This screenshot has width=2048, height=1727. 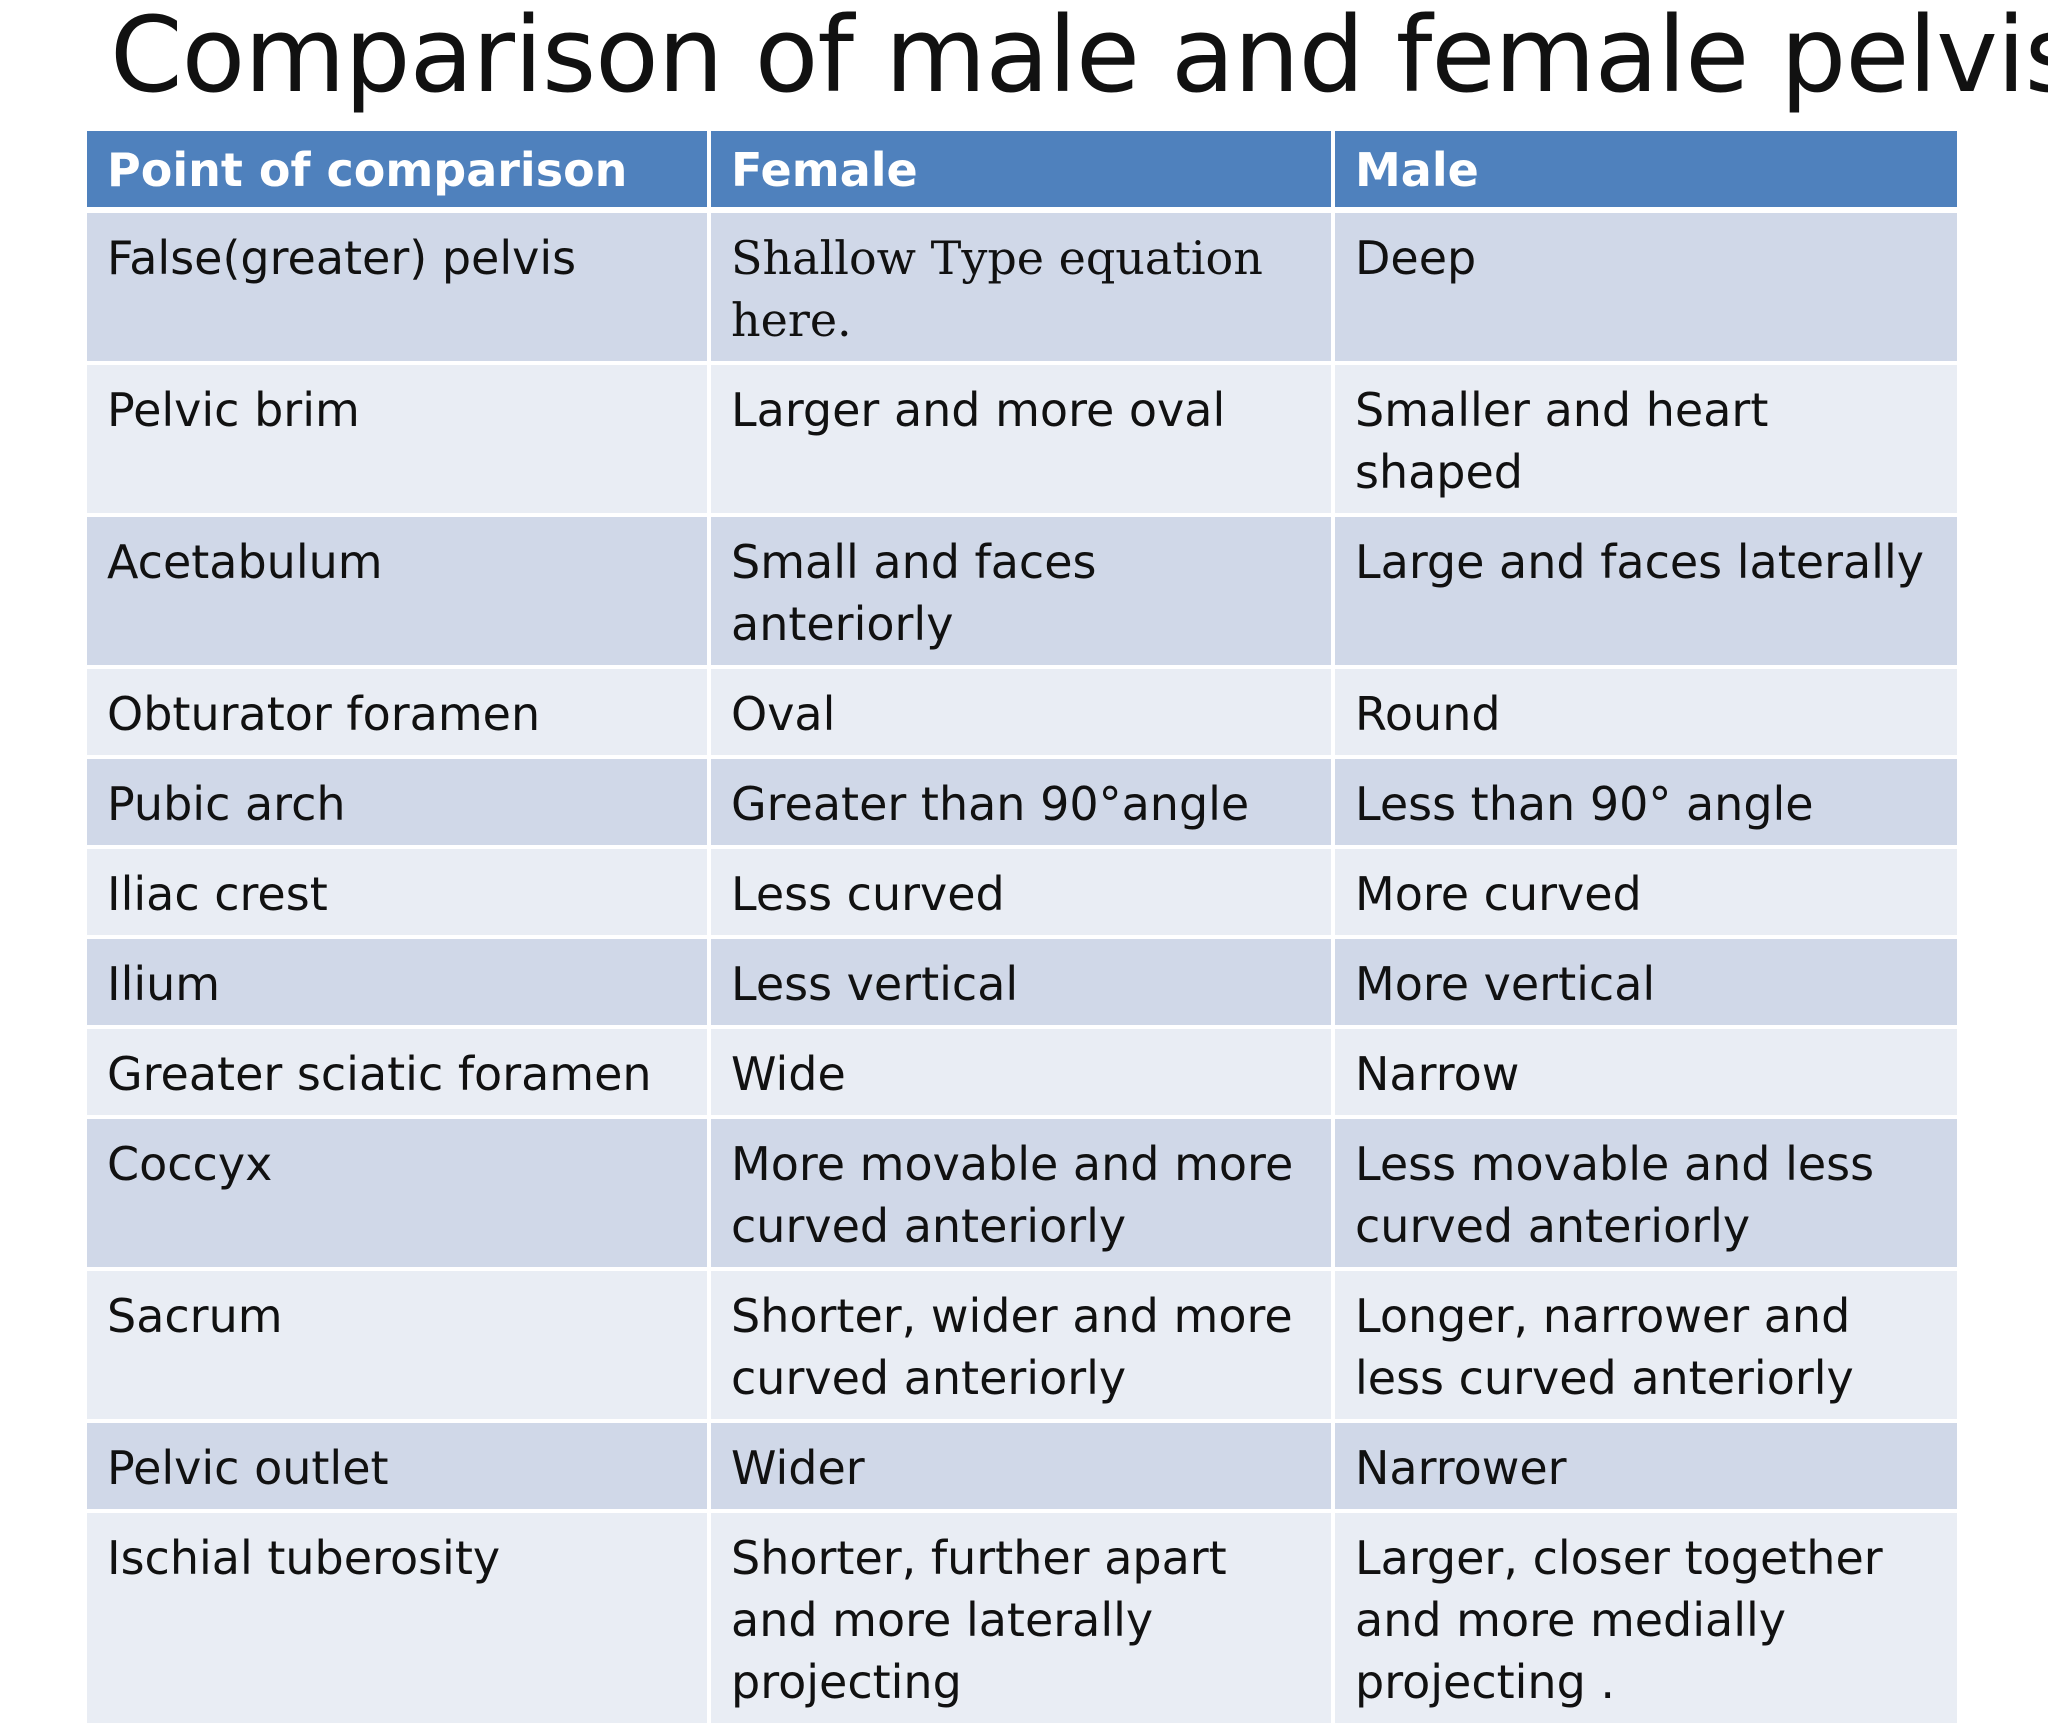 What do you see at coordinates (1646, 984) in the screenshot?
I see `male-value: More vertical` at bounding box center [1646, 984].